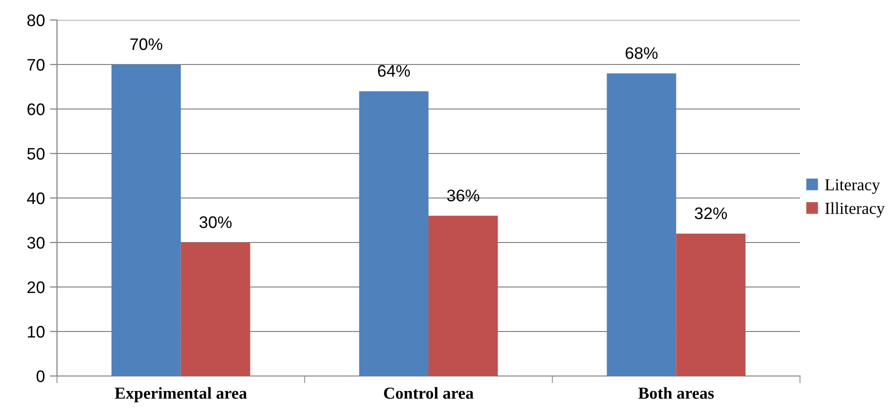  I want to click on y-tick-label: 80, so click(36, 20).